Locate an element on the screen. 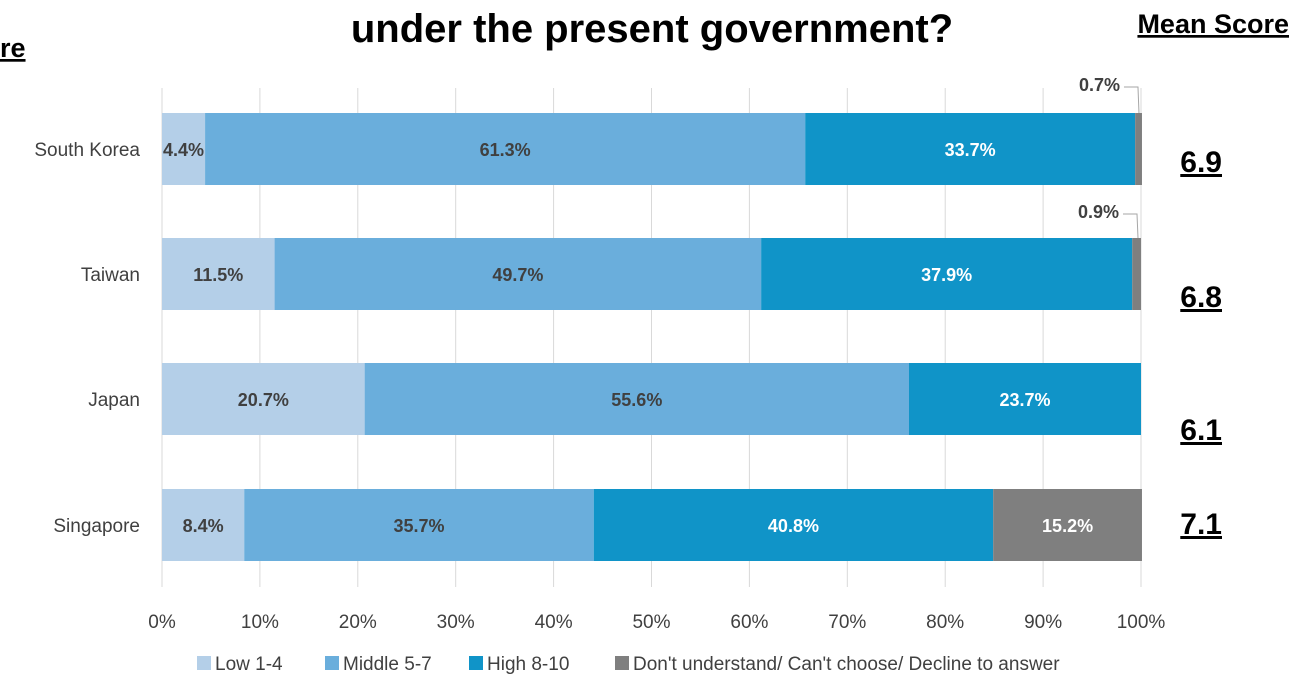  legend-label: Low 1-4 is located at coordinates (249, 664).